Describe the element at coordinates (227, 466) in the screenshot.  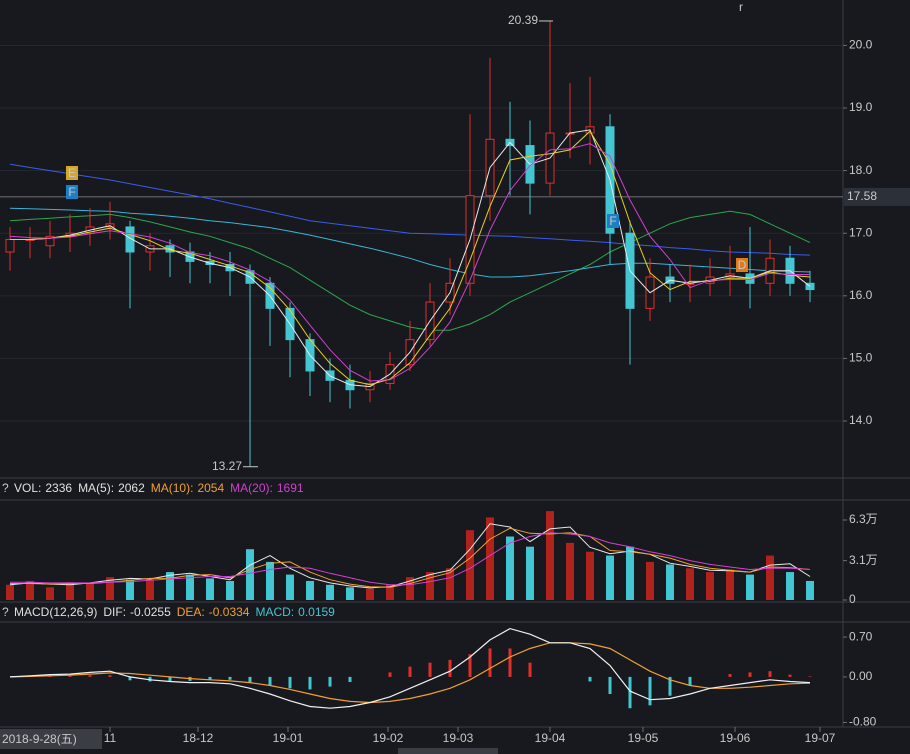
I see `min-label: 13.27` at that location.